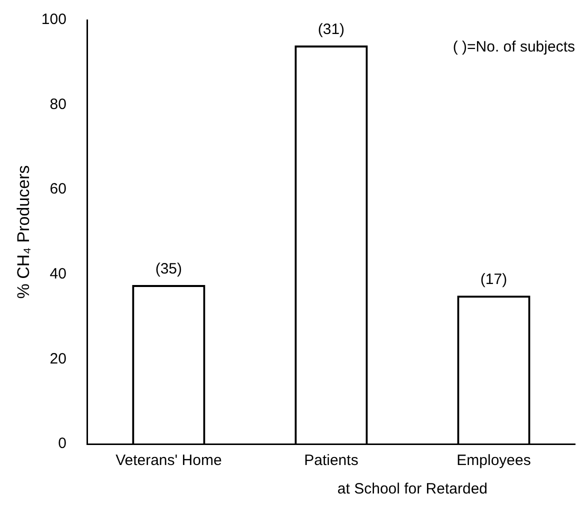 This screenshot has height=518, width=585. I want to click on x-tick-label: Veterans' Home, so click(169, 461).